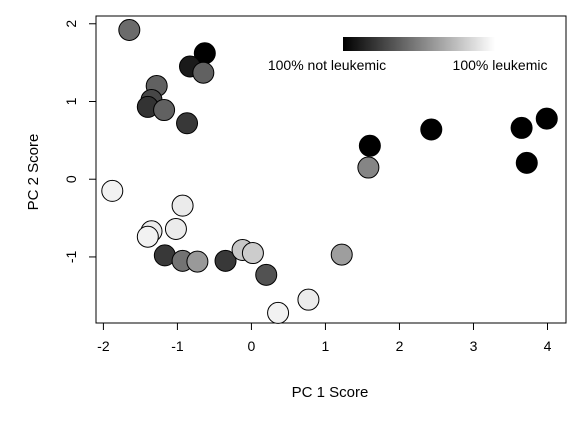 The image size is (585, 421). Describe the element at coordinates (71, 257) in the screenshot. I see `y-tick-label: -1` at that location.